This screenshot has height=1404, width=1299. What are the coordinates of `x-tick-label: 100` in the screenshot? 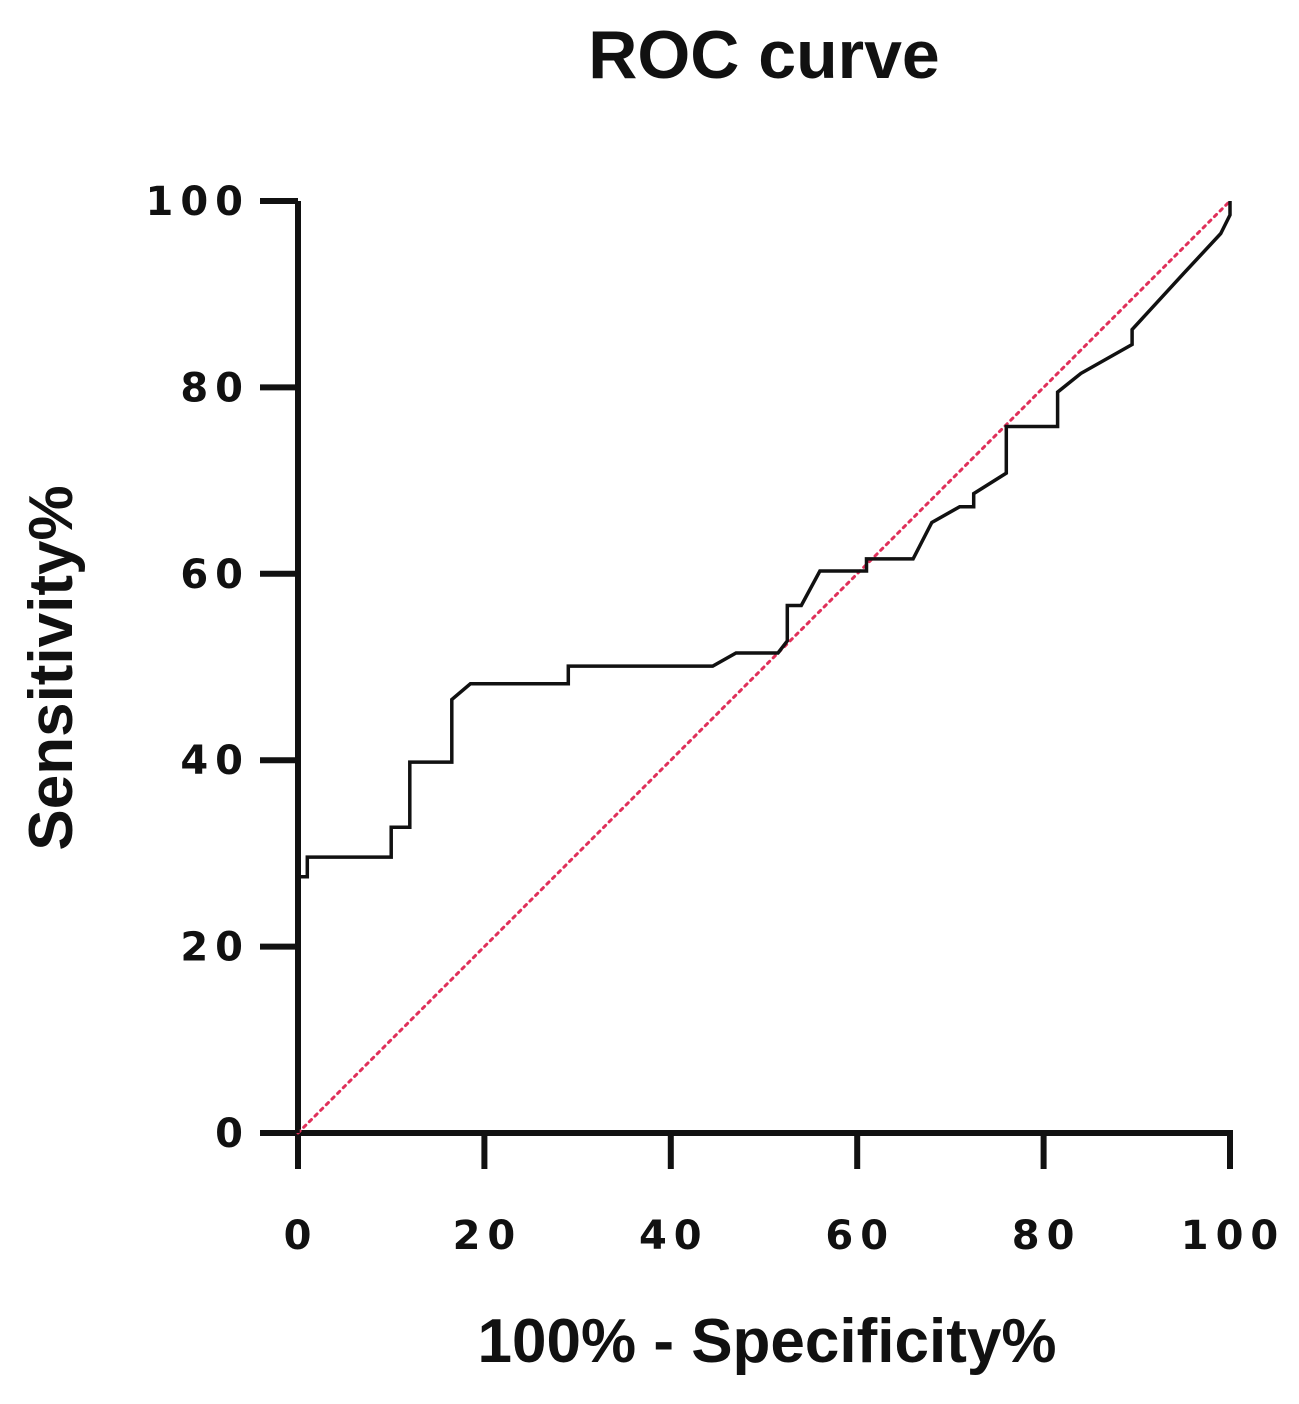 It's located at (1233, 1236).